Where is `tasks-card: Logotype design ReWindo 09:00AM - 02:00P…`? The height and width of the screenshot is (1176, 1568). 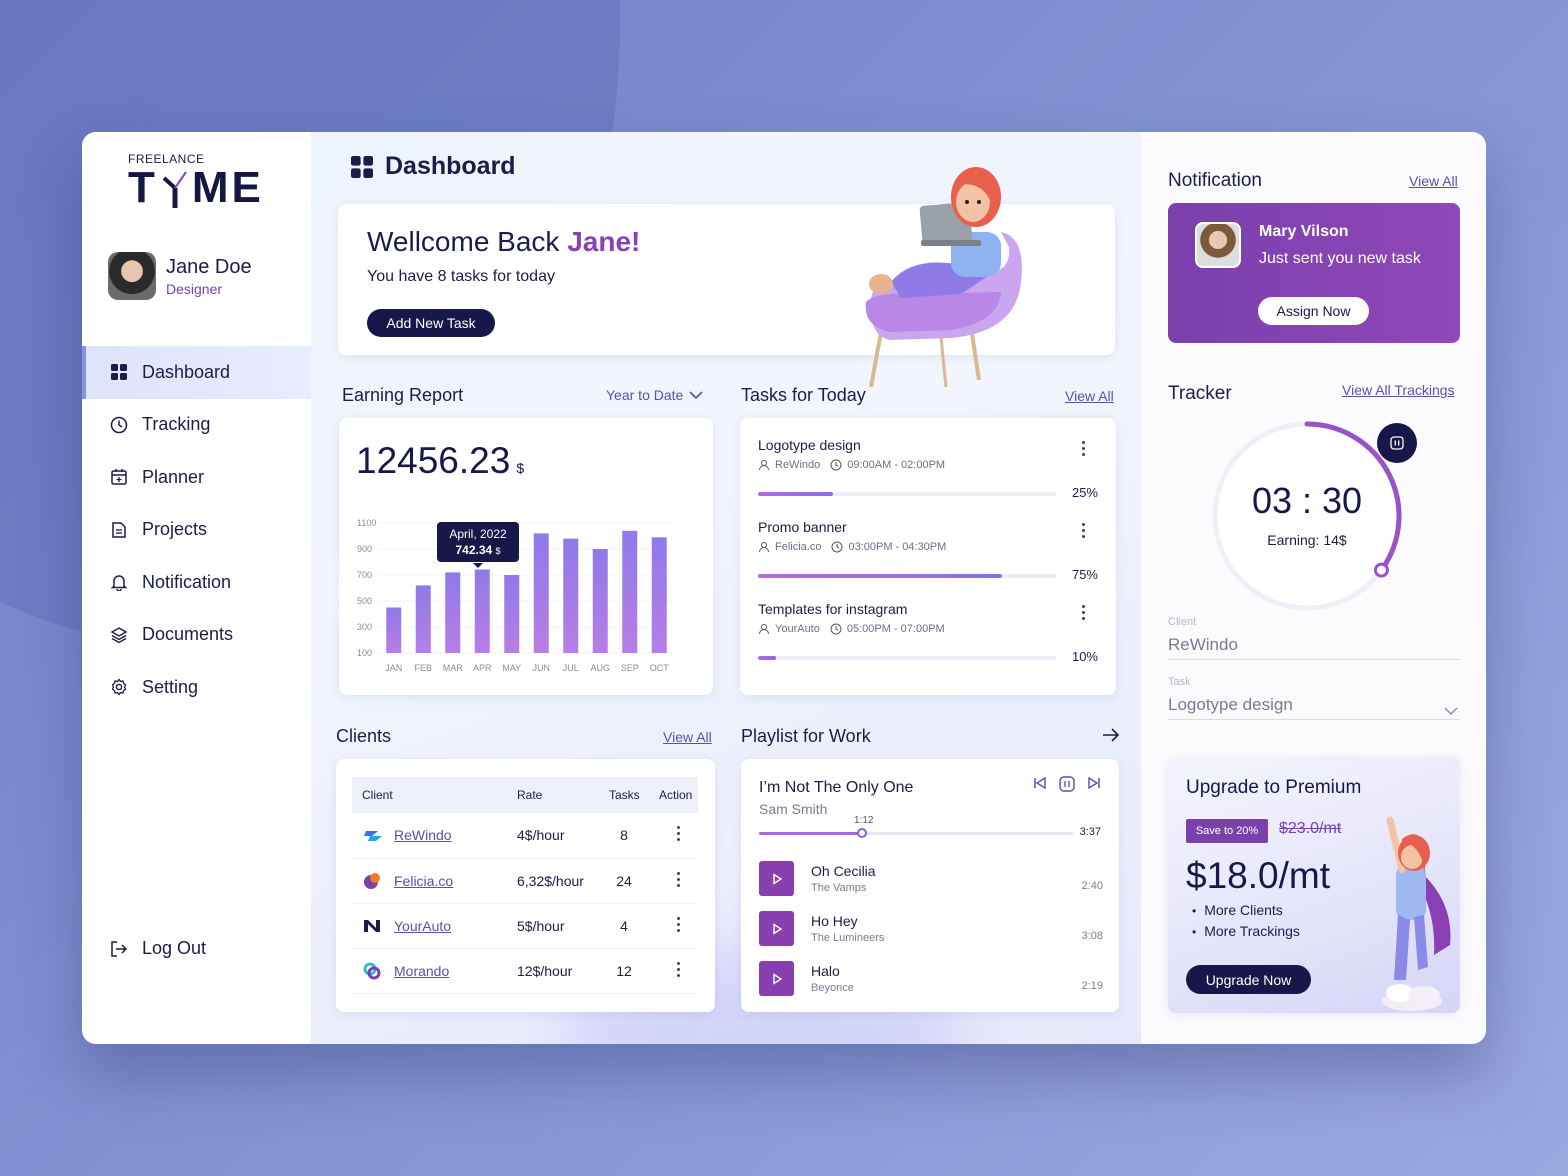
tasks-card: Logotype design ReWindo 09:00AM - 02:00P… is located at coordinates (928, 556).